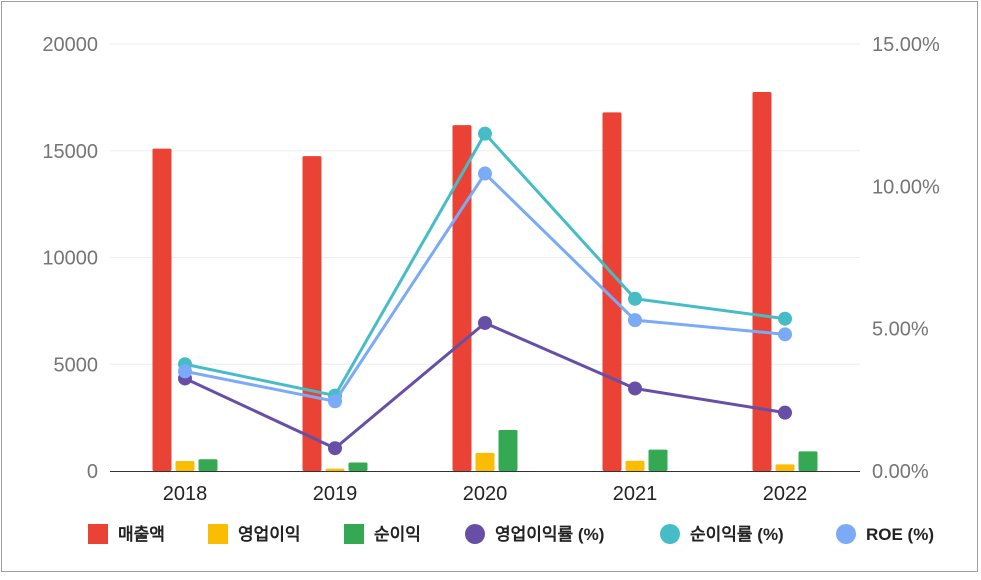 The image size is (981, 580). I want to click on left-tick-label: 10000, so click(70, 259).